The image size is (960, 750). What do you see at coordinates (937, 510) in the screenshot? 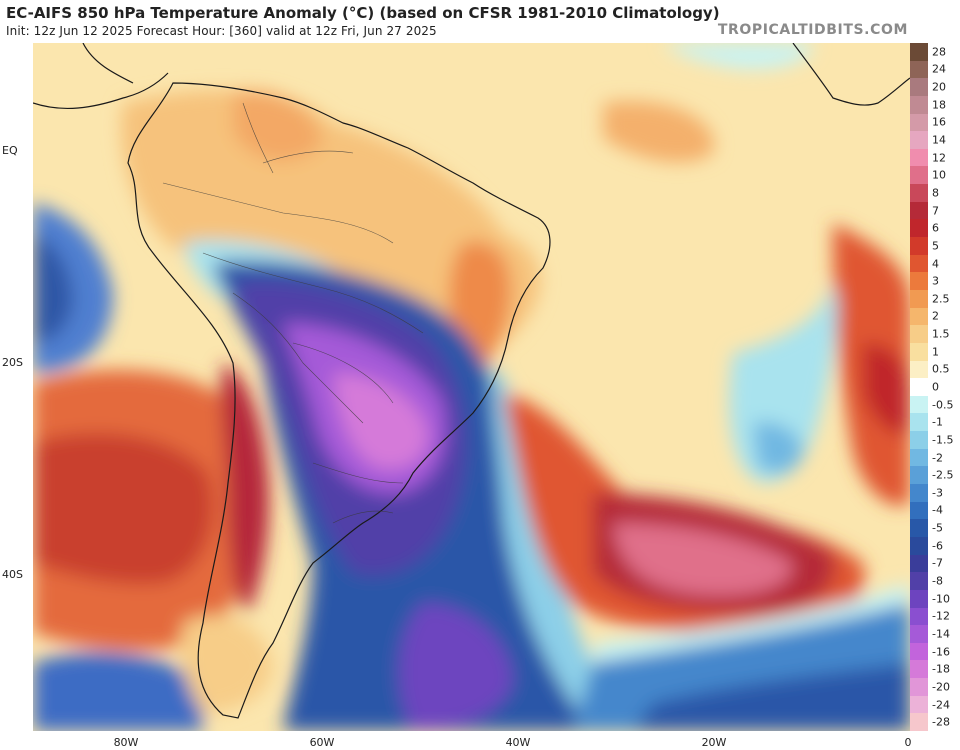
I see `colorbar-label: -4` at bounding box center [937, 510].